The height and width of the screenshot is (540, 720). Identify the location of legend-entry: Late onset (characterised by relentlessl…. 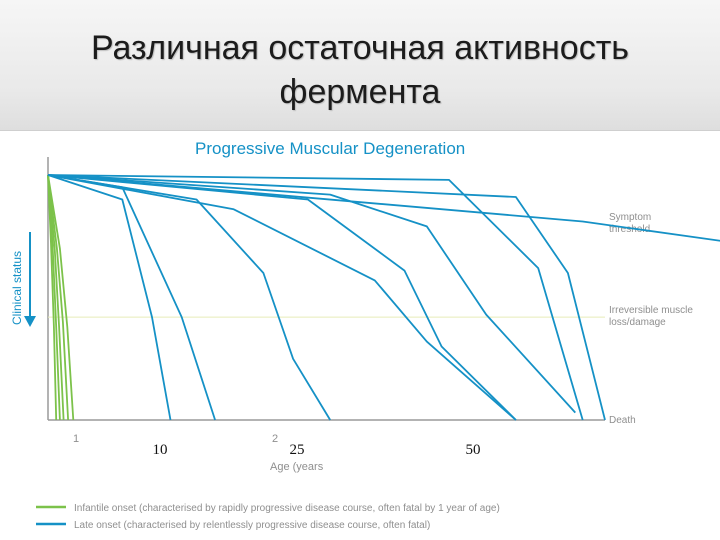
(252, 525).